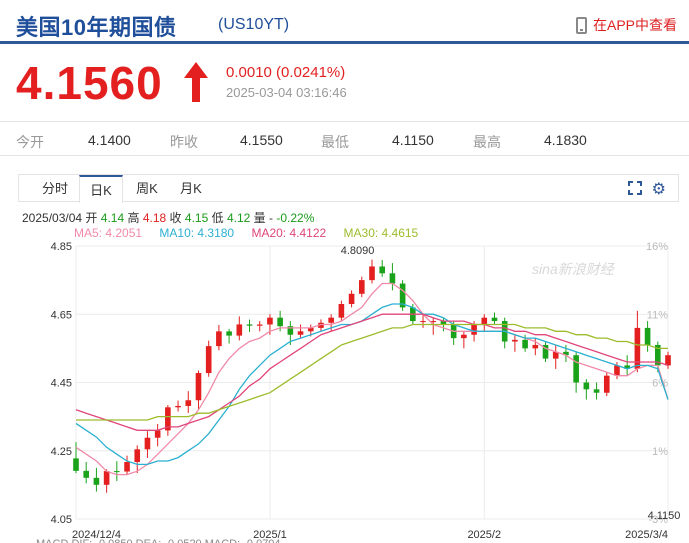 This screenshot has height=543, width=689. Describe the element at coordinates (348, 188) in the screenshot. I see `chart-tabs: 分时 日K 周K 月K ⚙` at that location.